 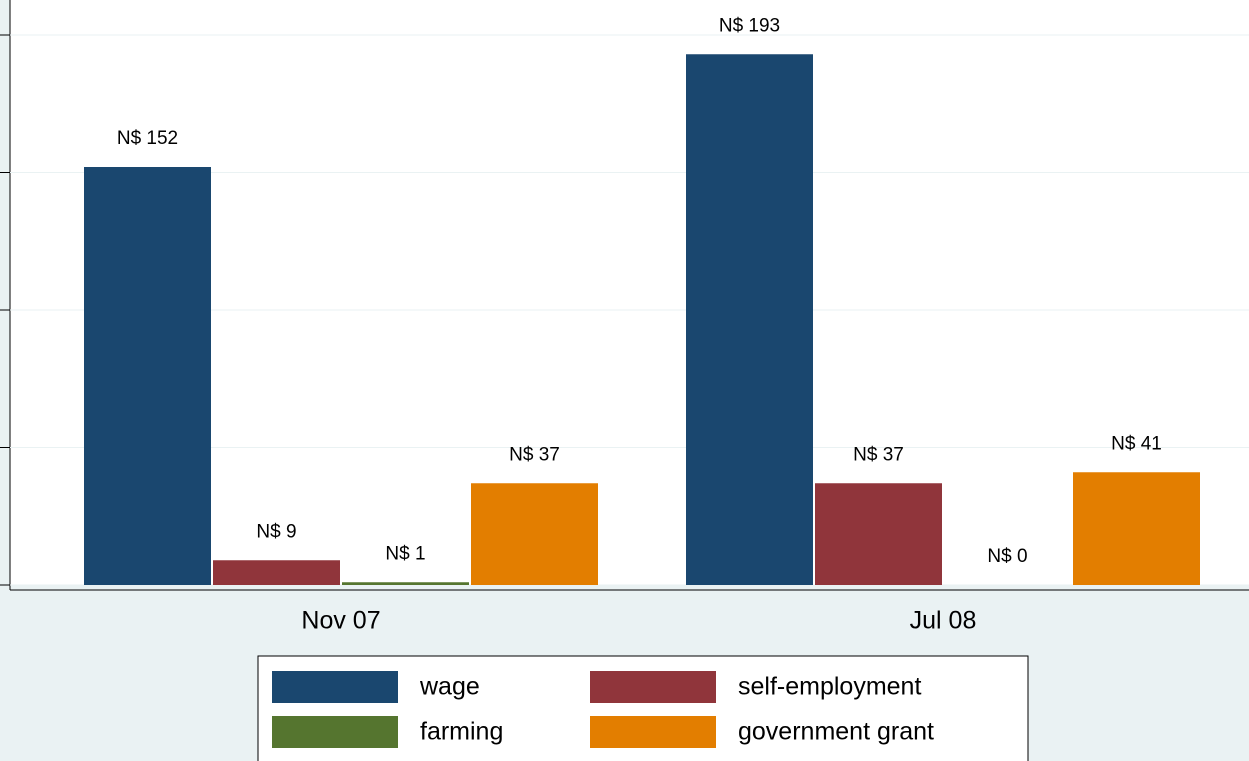 I want to click on x-tick-label: Jul 08, so click(x=943, y=621).